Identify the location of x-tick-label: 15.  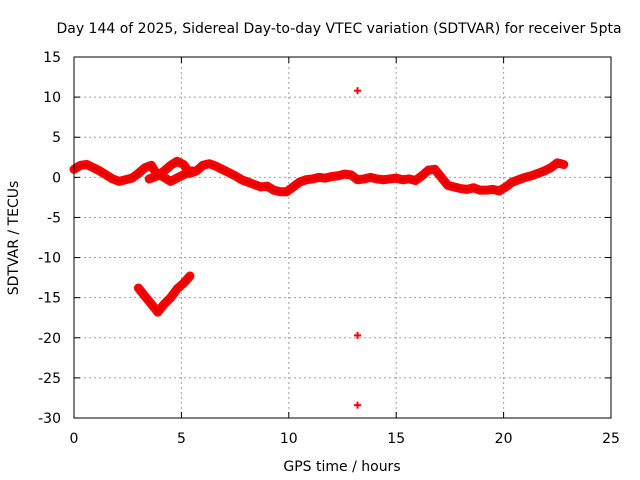
(396, 439).